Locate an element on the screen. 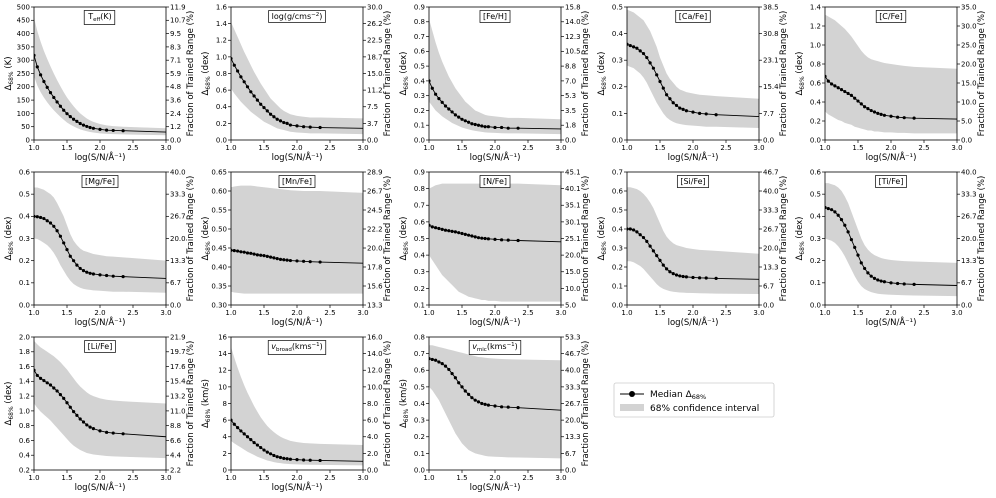 This screenshot has width=996, height=498. y-label-unit: (km/s) is located at coordinates (206, 394).